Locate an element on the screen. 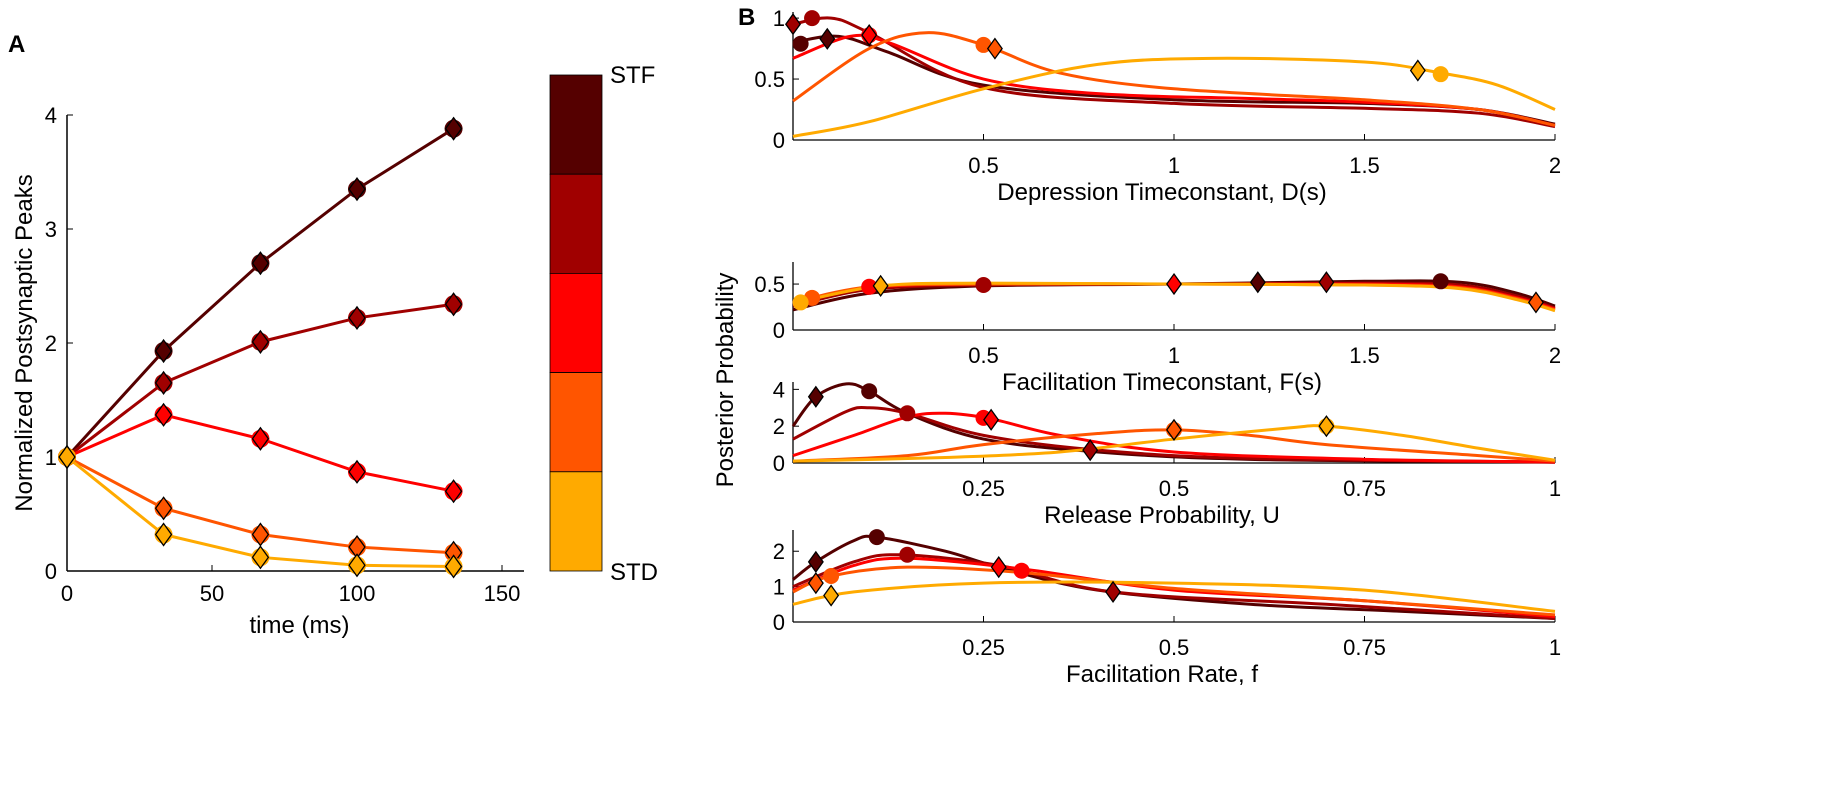 This screenshot has height=803, width=1825. x-tick-label: 50 is located at coordinates (212, 593).